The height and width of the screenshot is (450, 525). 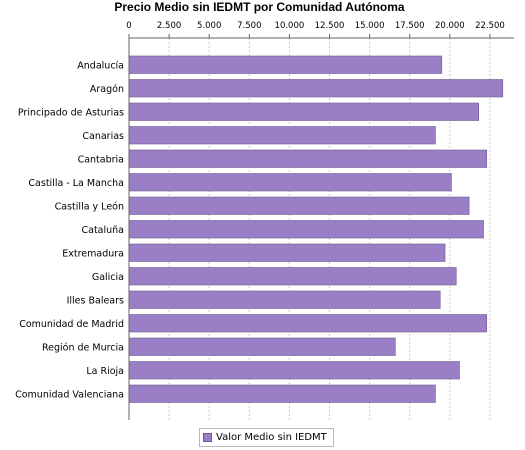 What do you see at coordinates (450, 26) in the screenshot?
I see `tick-label: 20.000` at bounding box center [450, 26].